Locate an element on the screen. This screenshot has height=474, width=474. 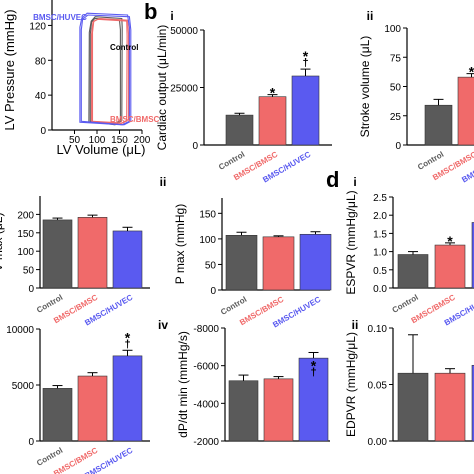
espvr-significance-mark: * is located at coordinates (450, 241).